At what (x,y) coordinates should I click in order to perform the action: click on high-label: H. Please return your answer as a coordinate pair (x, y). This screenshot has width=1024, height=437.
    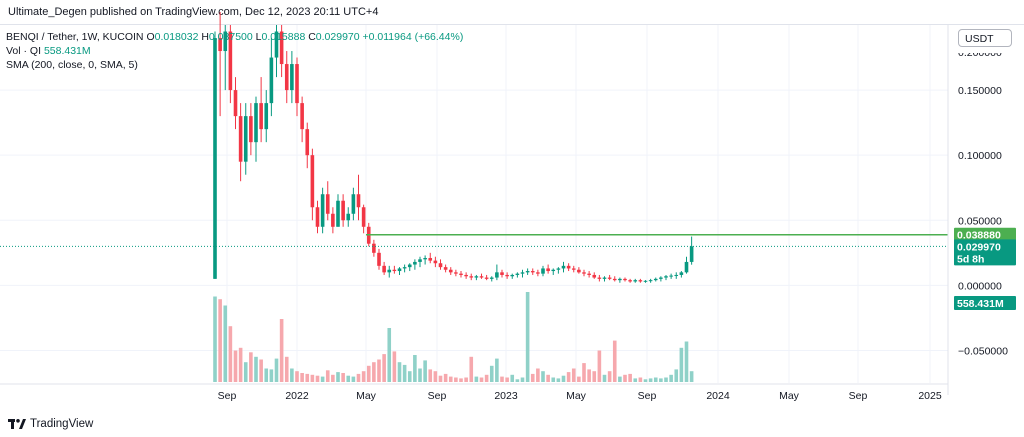
    Looking at the image, I should click on (205, 37).